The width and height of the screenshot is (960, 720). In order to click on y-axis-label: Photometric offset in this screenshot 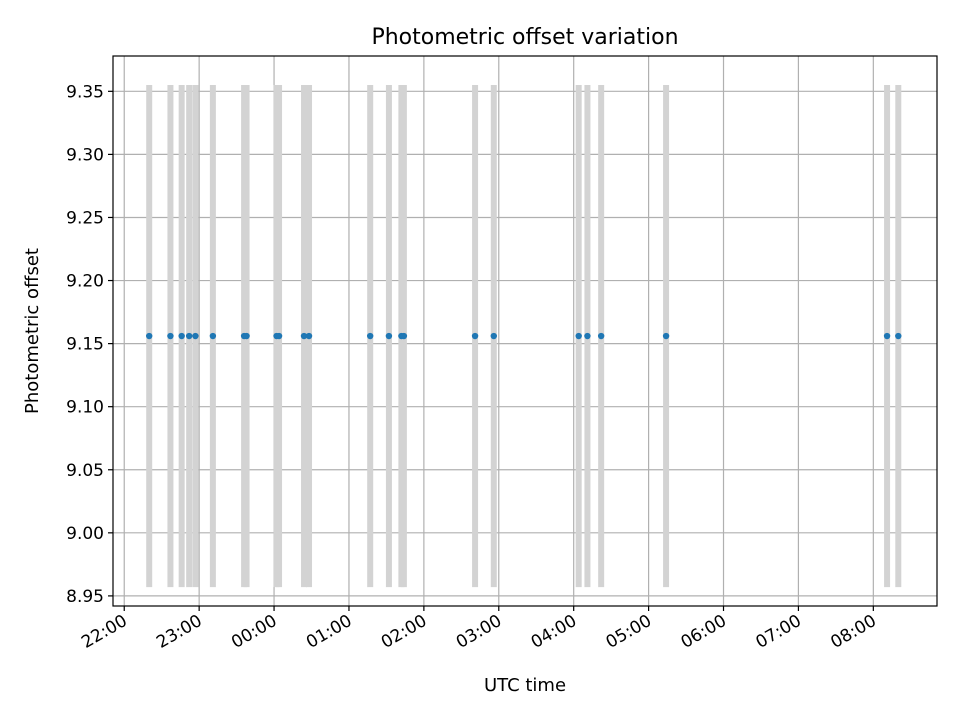, I will do `click(32, 331)`.